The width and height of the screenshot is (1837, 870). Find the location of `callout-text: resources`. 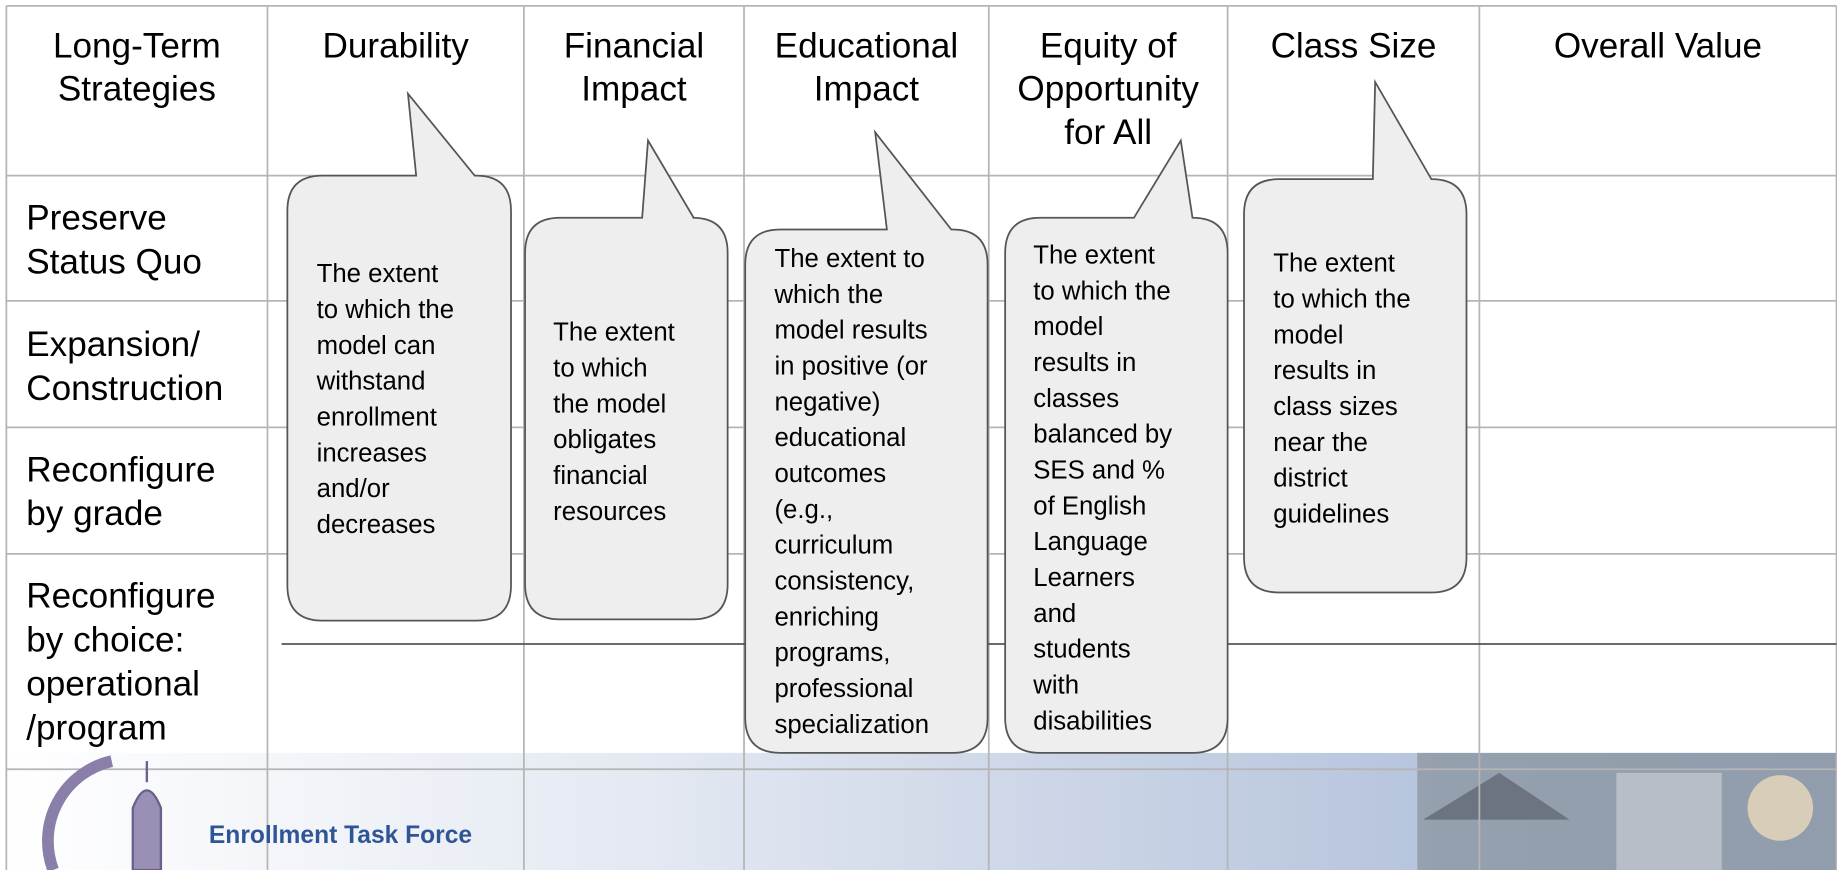

callout-text: resources is located at coordinates (609, 512).